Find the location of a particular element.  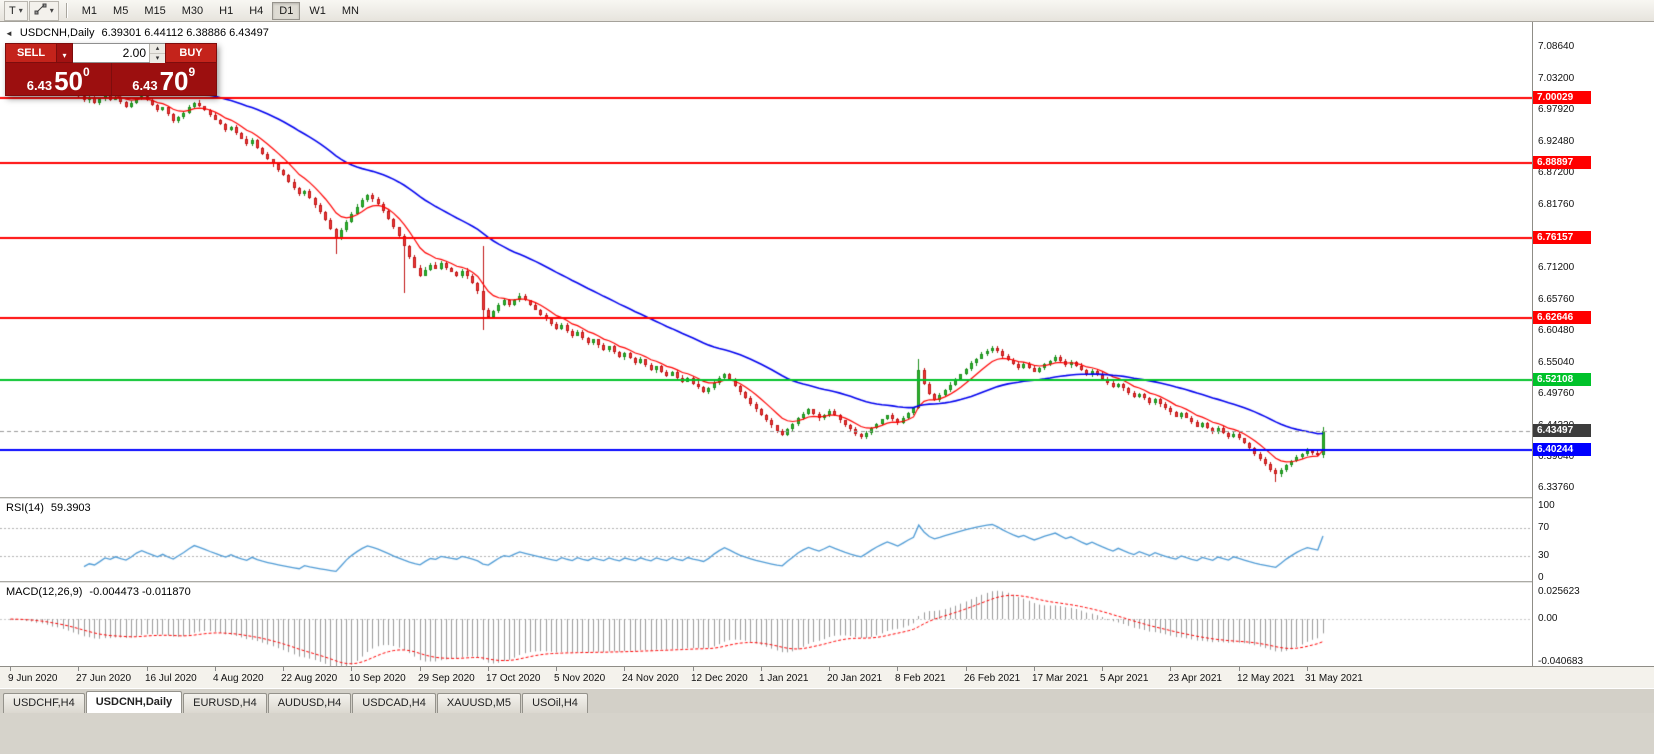

date-label: 29 Sep 2020 is located at coordinates (446, 678).